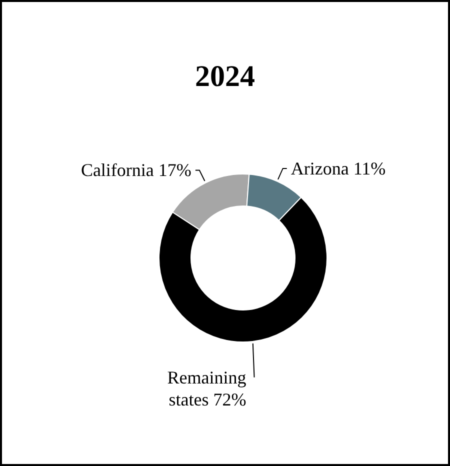  Describe the element at coordinates (338, 168) in the screenshot. I see `slice-label: Arizona 11%` at that location.